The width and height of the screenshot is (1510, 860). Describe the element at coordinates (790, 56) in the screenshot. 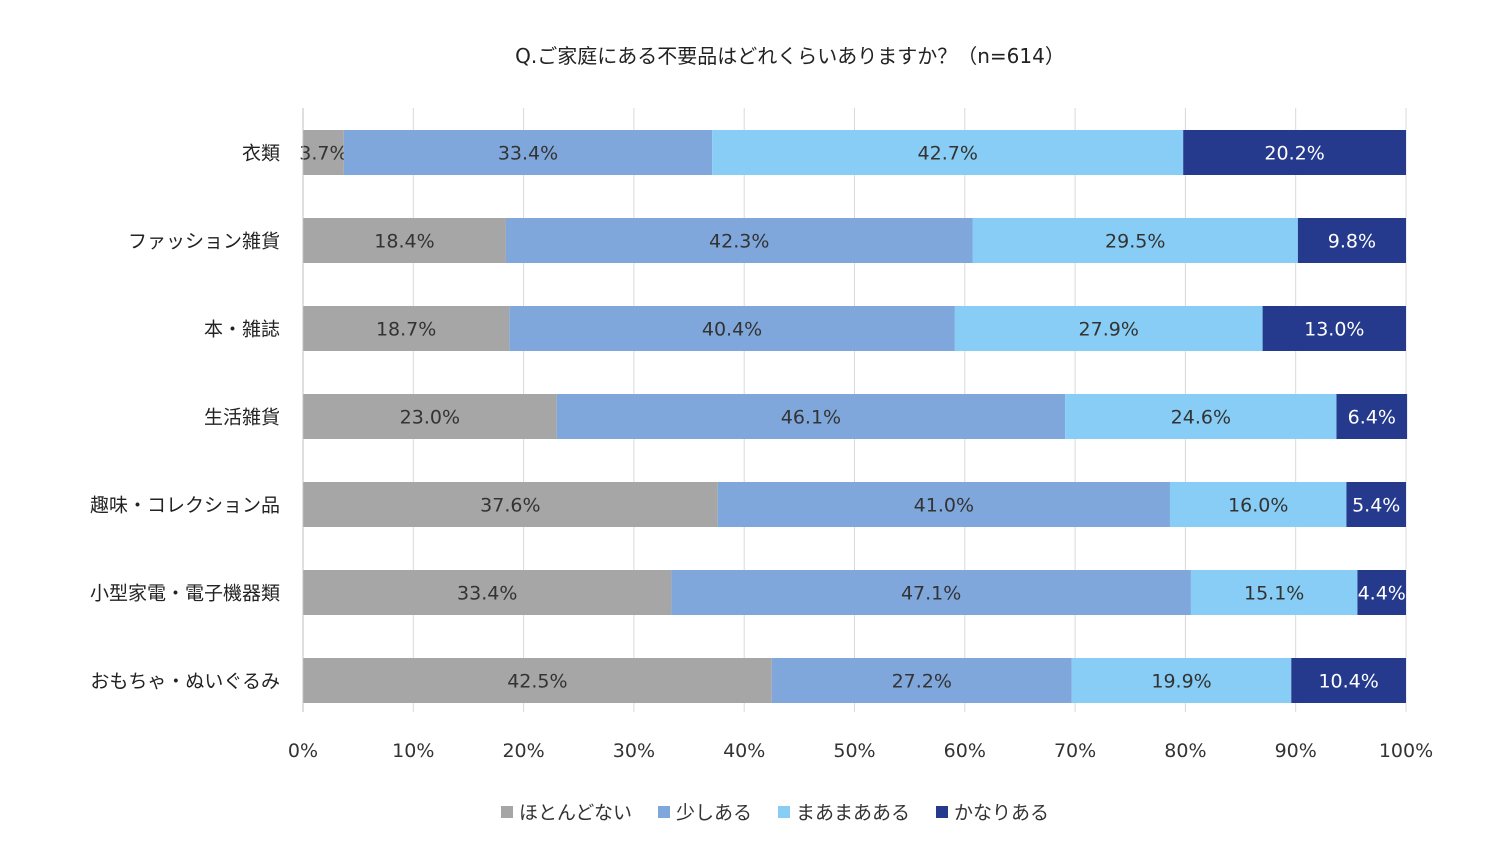

I see `chart-title: Q.ご家庭にある不要品はどれくらいありますか？（n=614）` at that location.